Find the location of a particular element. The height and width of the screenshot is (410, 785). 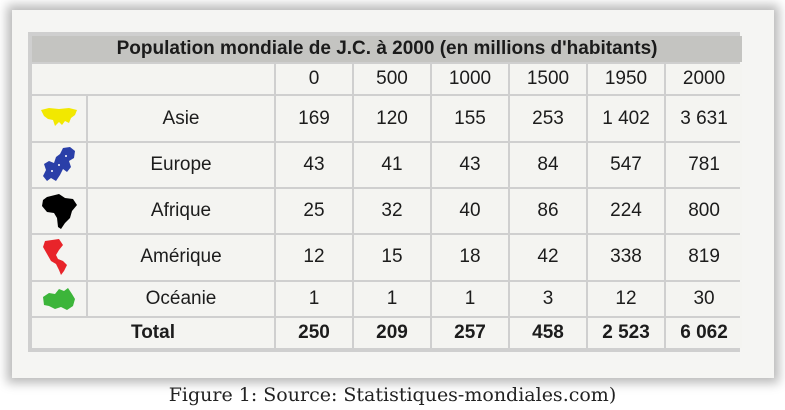

total-cell: 257 is located at coordinates (470, 332).